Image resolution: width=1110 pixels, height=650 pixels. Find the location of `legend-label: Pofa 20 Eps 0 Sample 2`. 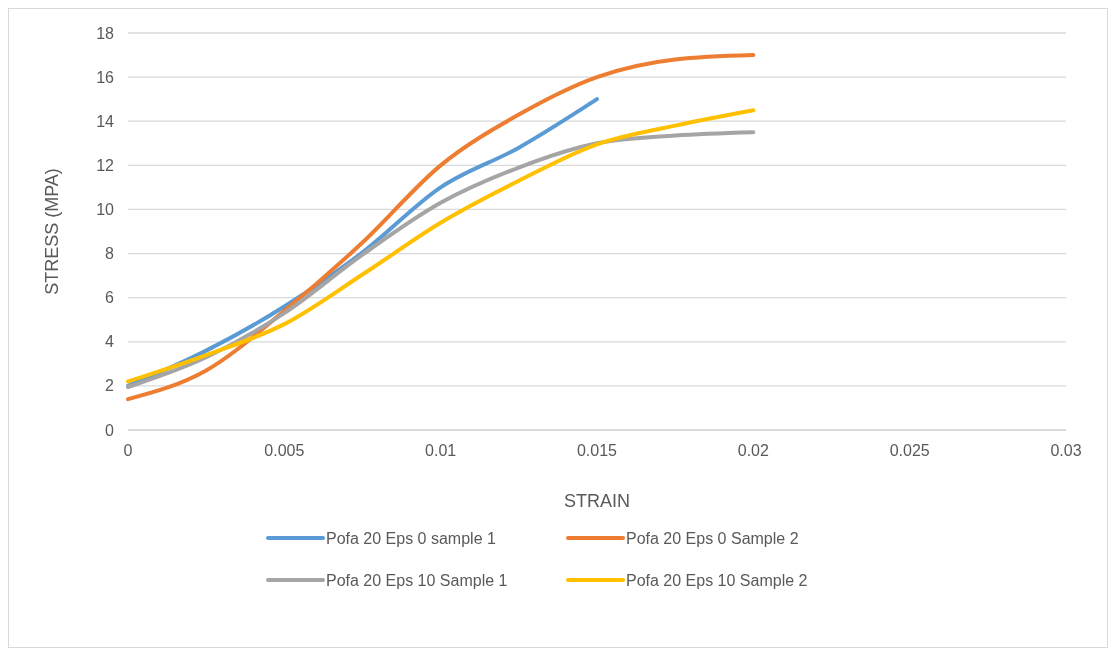

legend-label: Pofa 20 Eps 0 Sample 2 is located at coordinates (712, 538).